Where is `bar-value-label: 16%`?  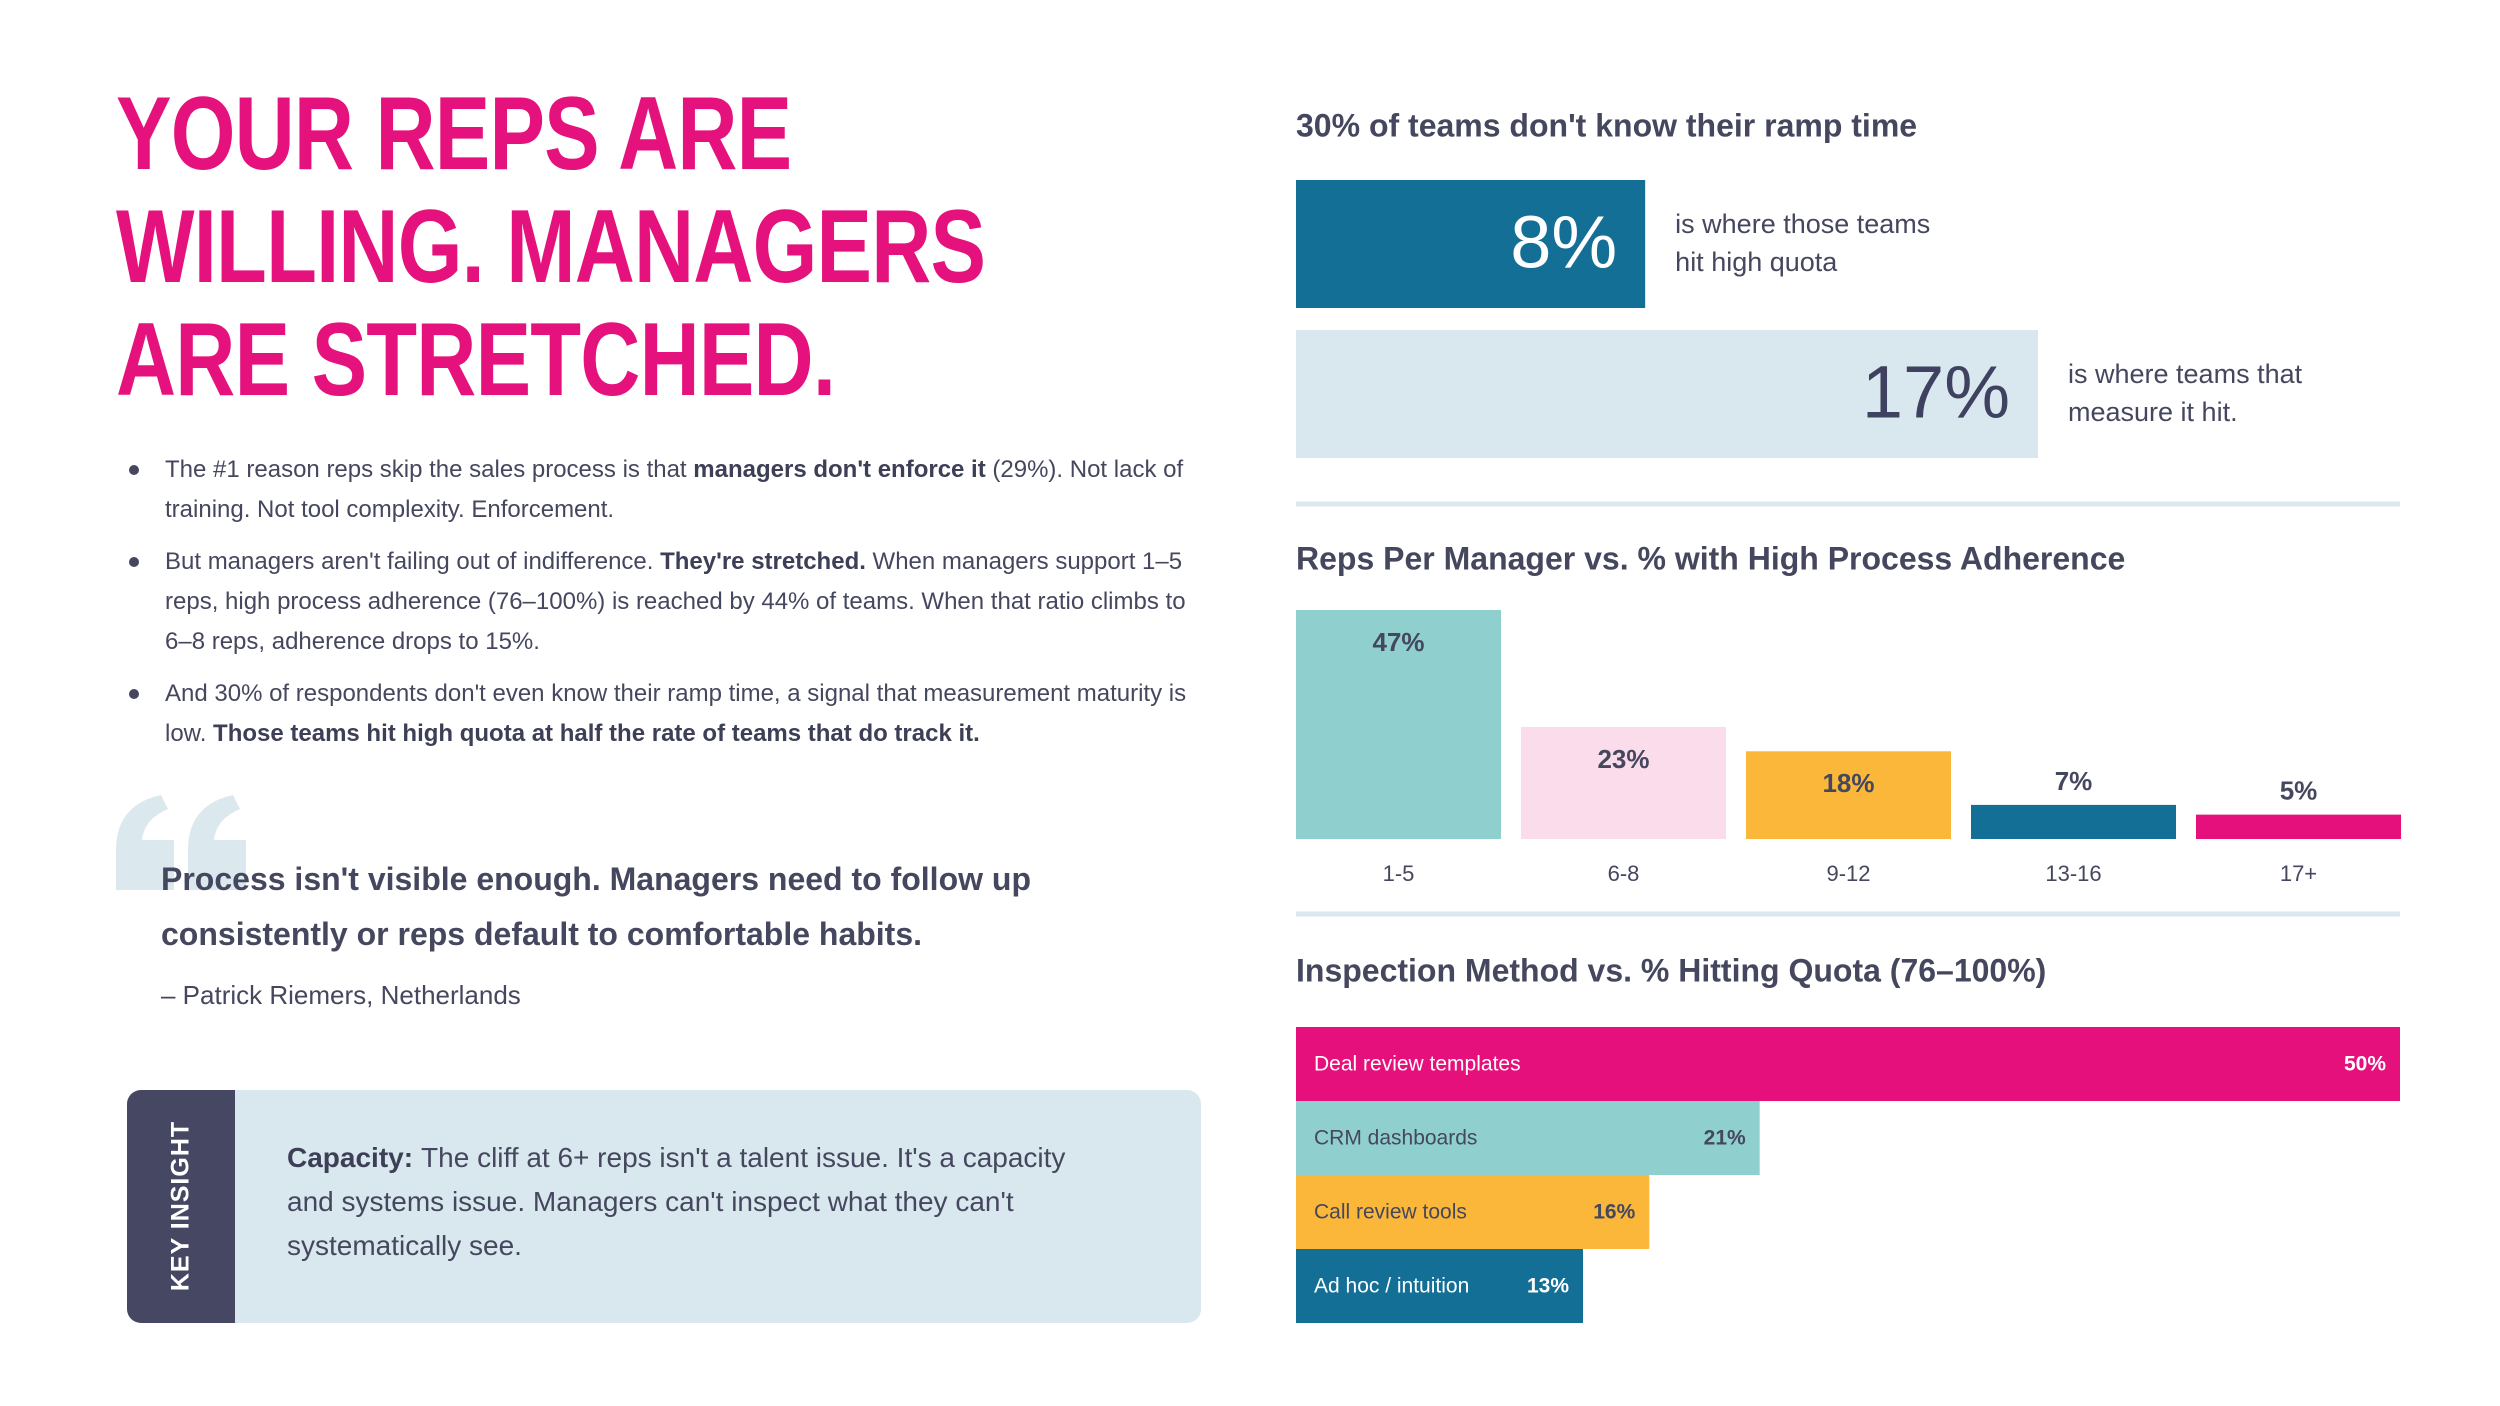 bar-value-label: 16% is located at coordinates (1614, 1212).